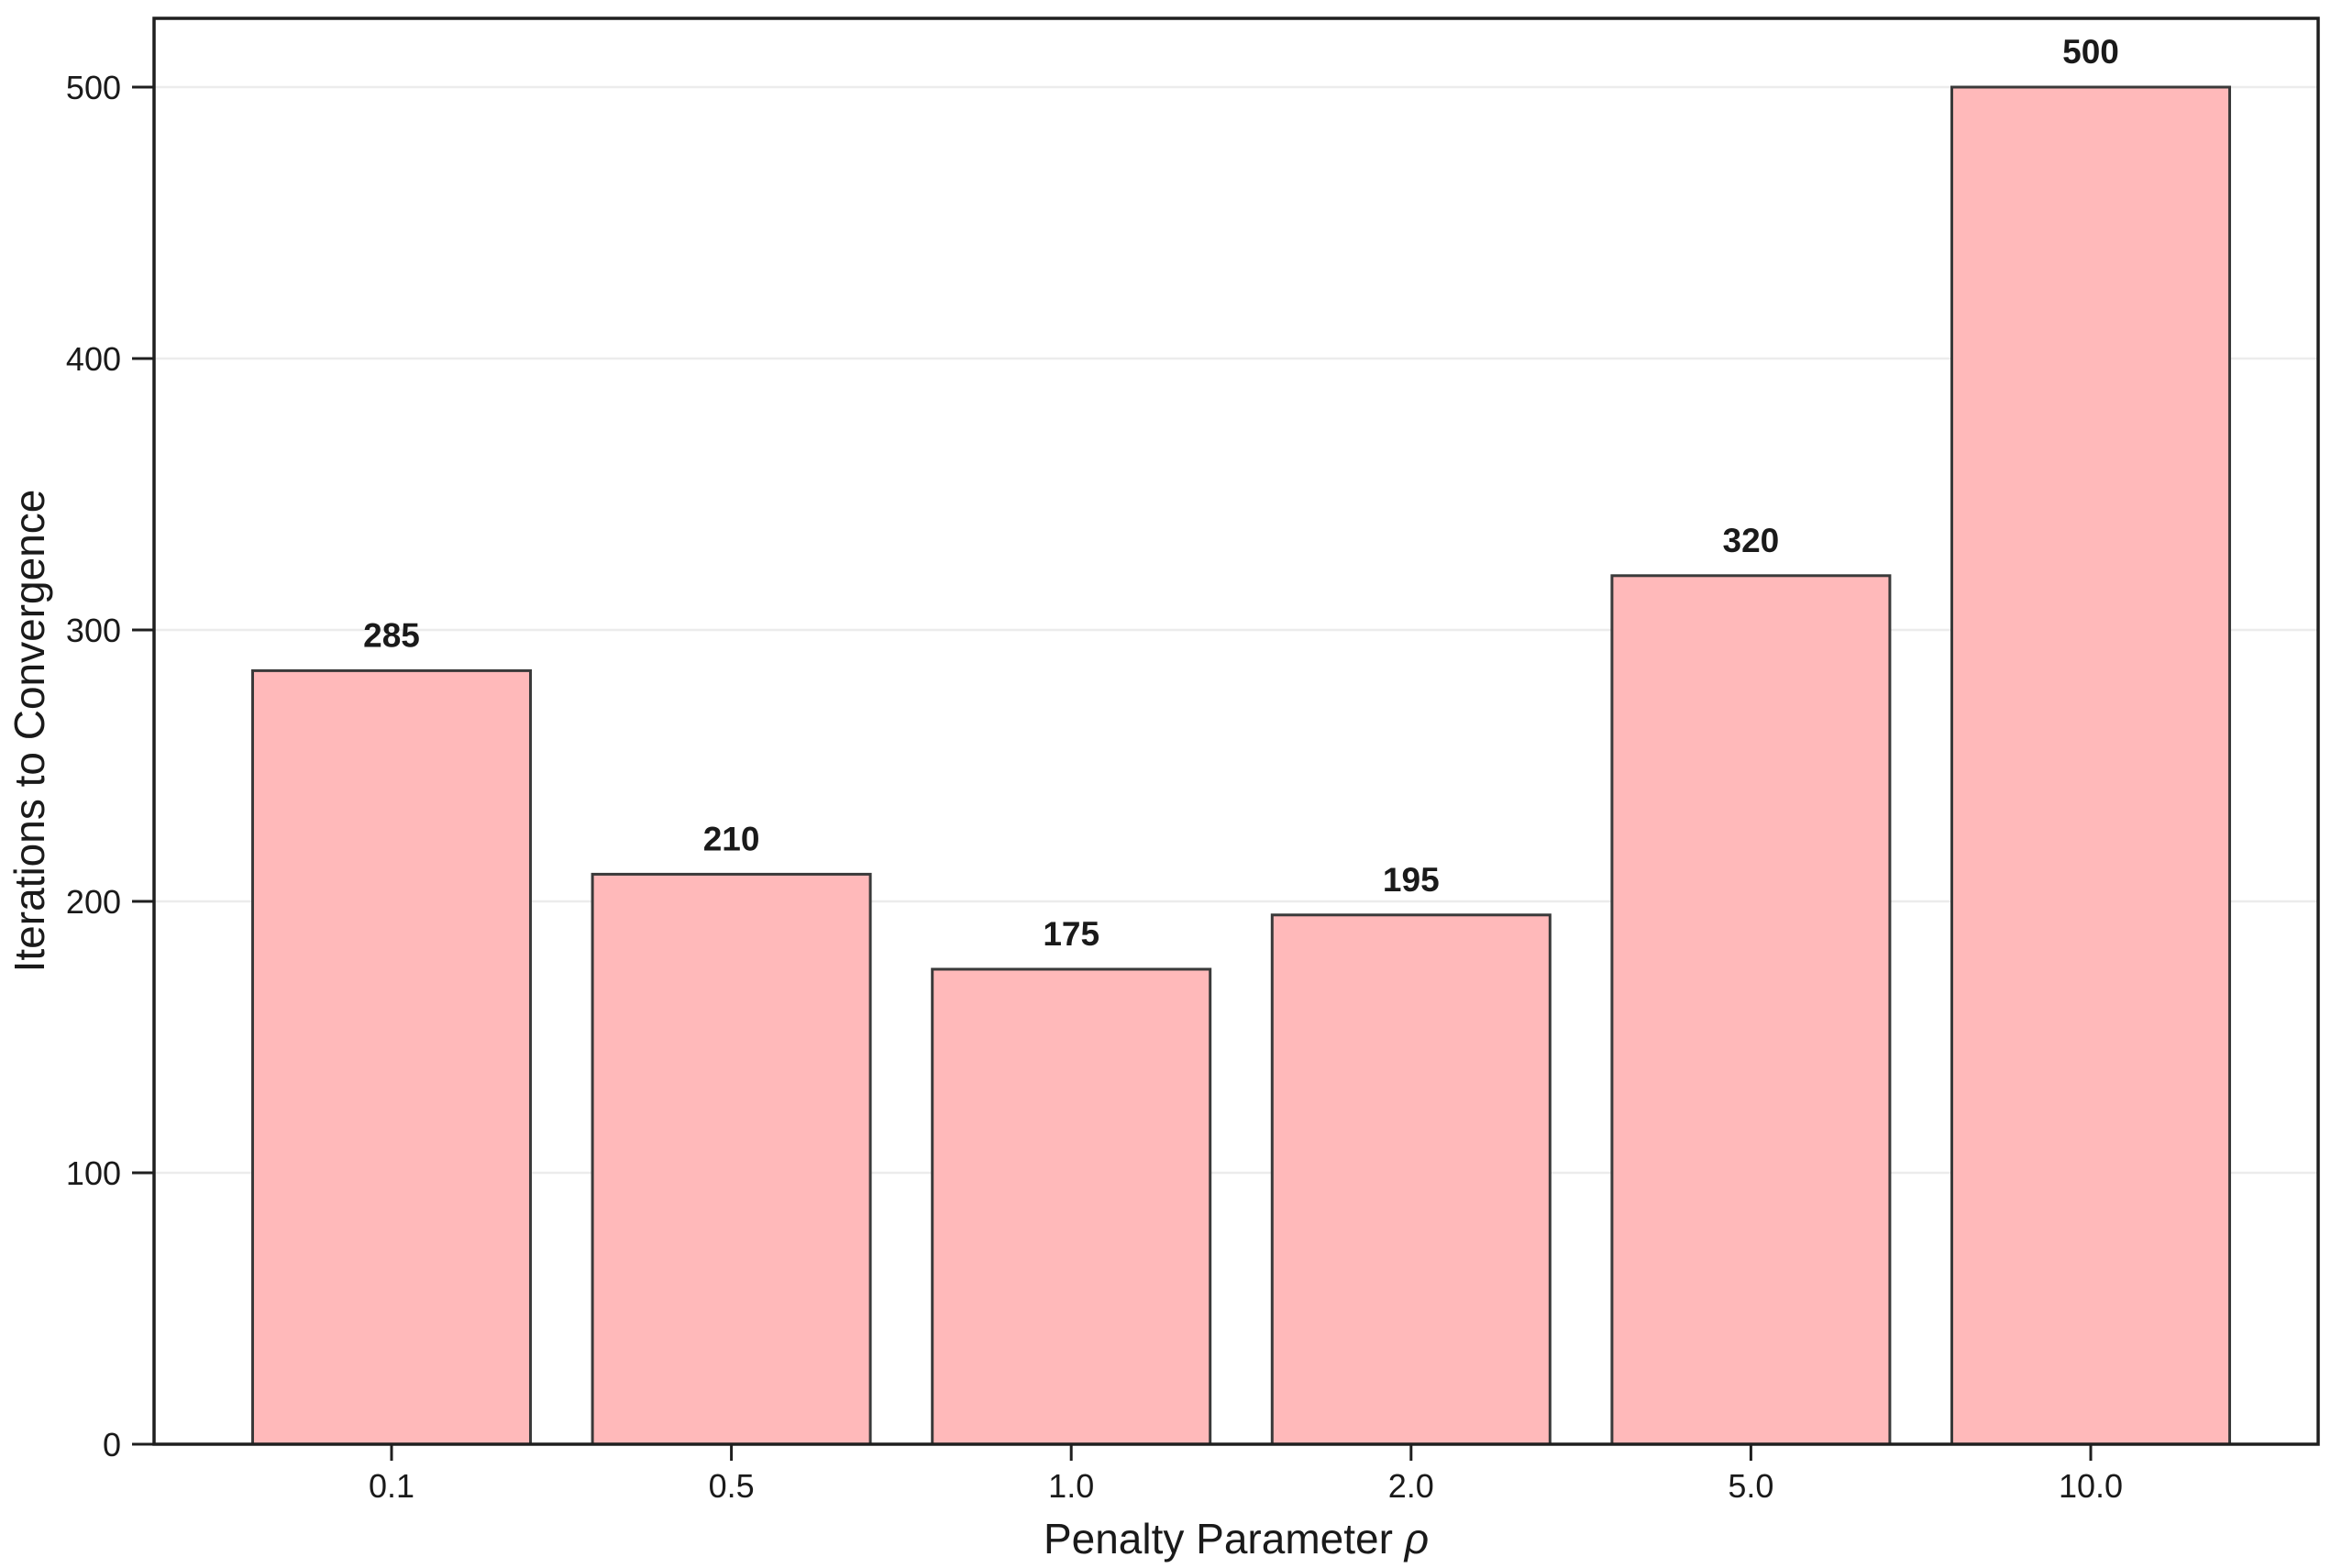 The width and height of the screenshot is (2331, 1568). What do you see at coordinates (391, 635) in the screenshot?
I see `bar-value-label: 285` at bounding box center [391, 635].